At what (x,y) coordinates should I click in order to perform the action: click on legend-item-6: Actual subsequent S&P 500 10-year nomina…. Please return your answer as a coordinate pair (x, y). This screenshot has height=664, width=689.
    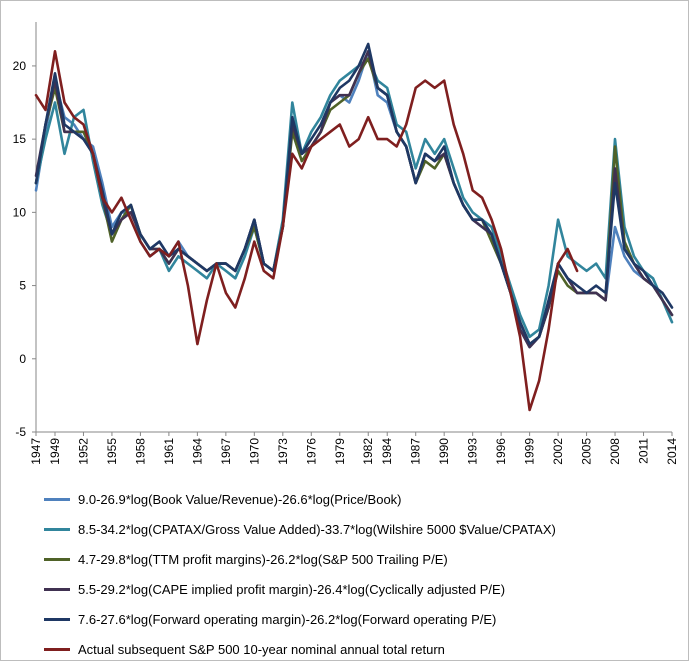
    Looking at the image, I should click on (364, 649).